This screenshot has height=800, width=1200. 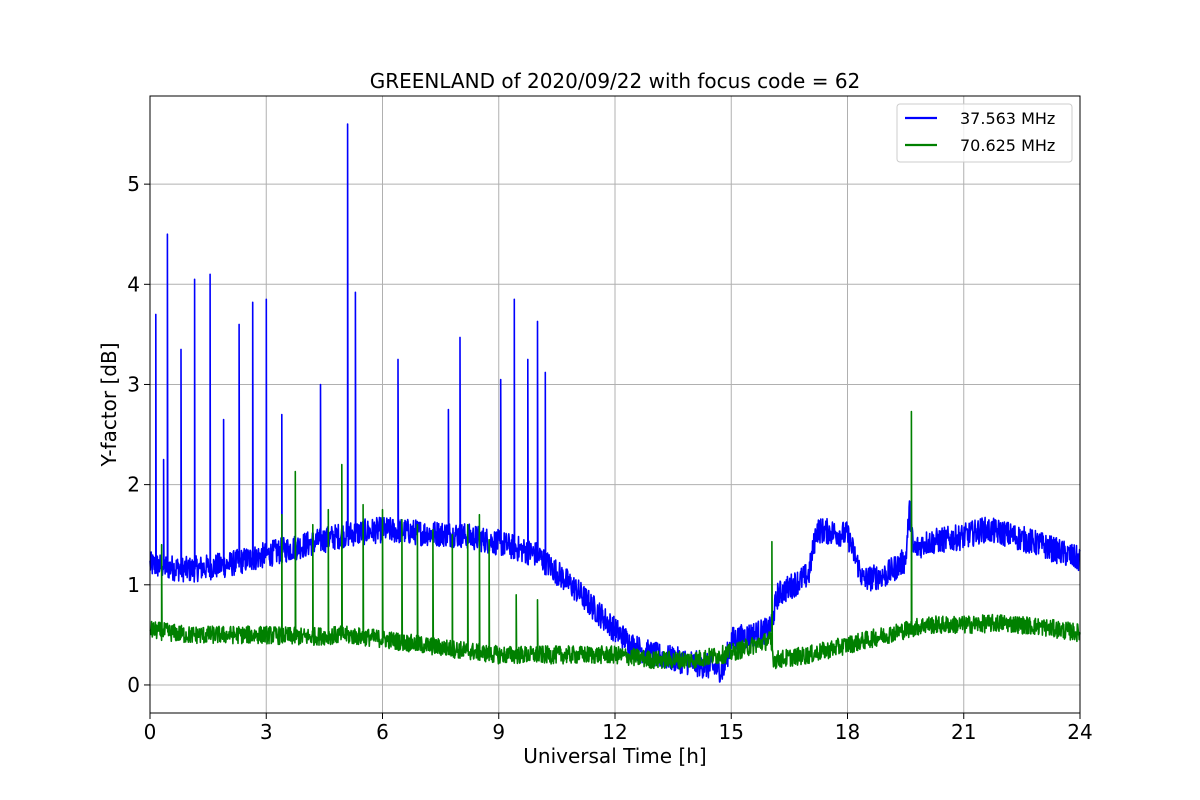 I want to click on x-tick-label: 9, so click(x=498, y=732).